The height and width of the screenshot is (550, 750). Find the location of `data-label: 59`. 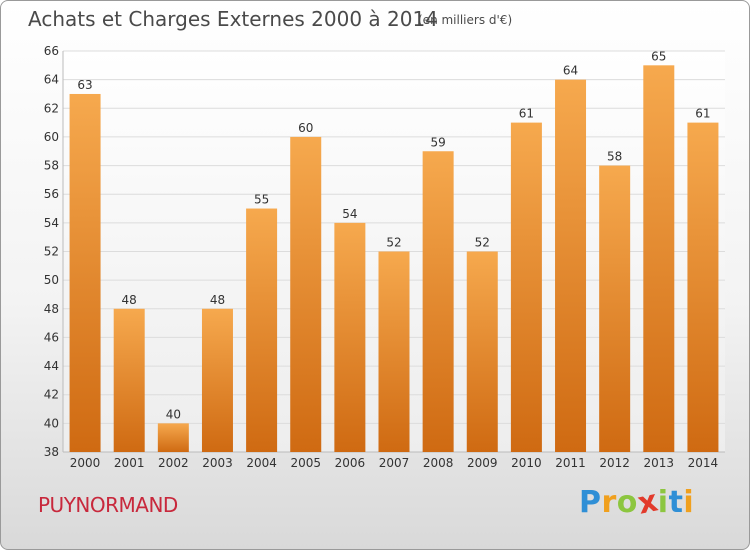

data-label: 59 is located at coordinates (437, 142).